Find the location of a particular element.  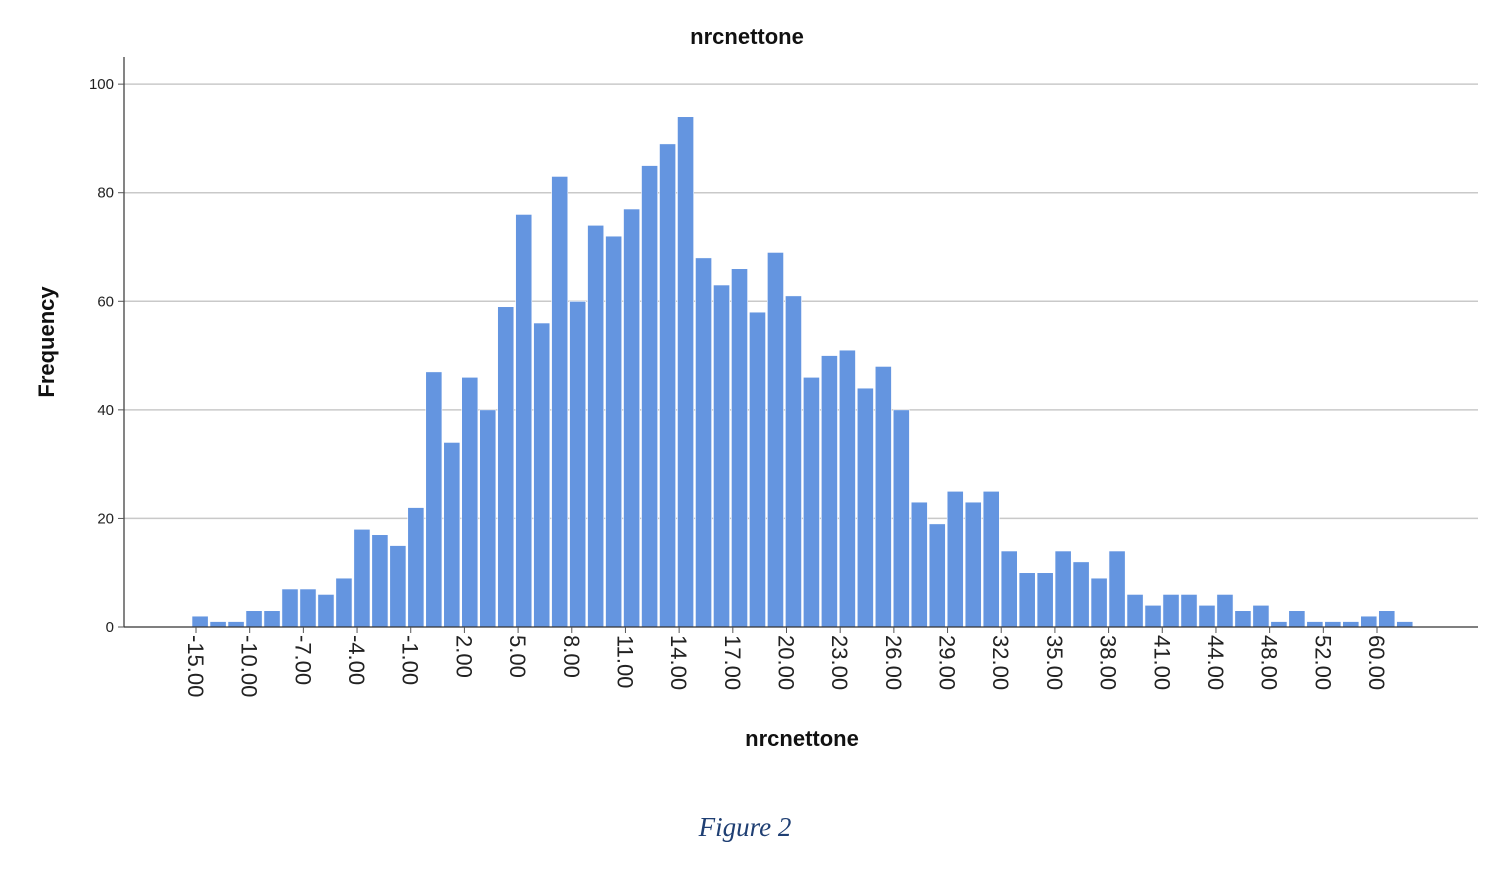

x-tick-label: 44.00 is located at coordinates (1215, 662).